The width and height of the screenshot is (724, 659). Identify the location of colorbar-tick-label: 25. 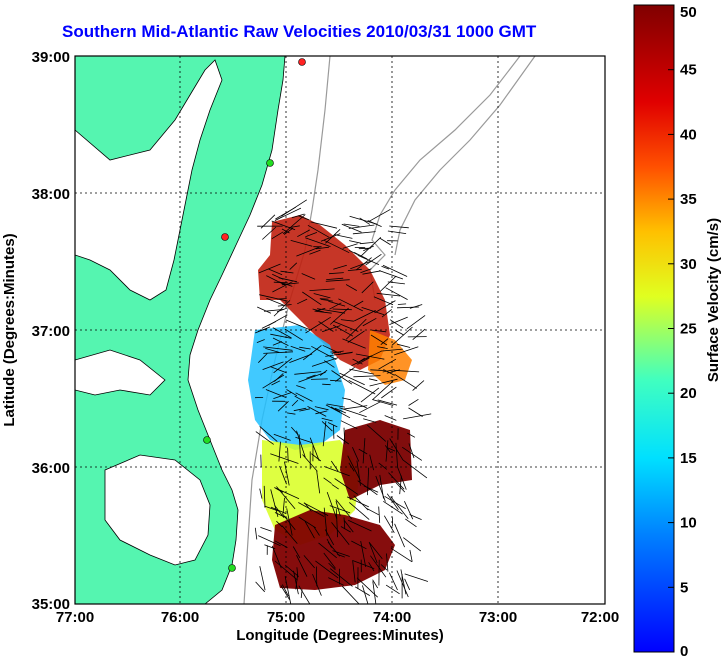
(688, 329).